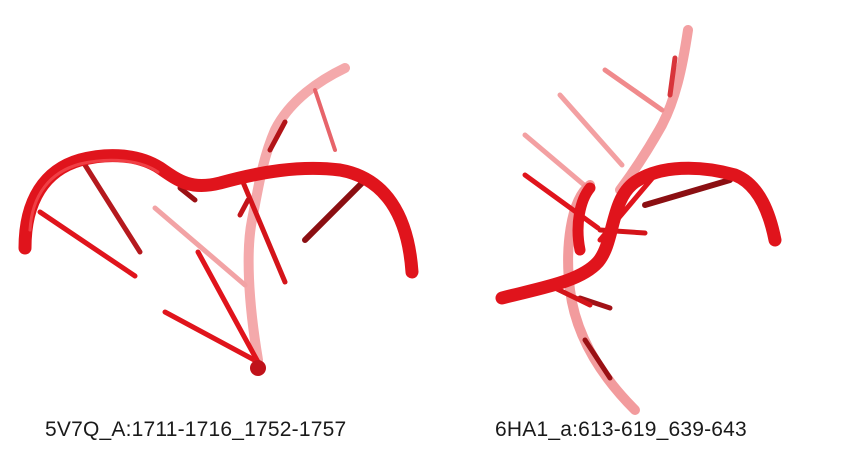 This screenshot has height=460, width=860. Describe the element at coordinates (621, 429) in the screenshot. I see `structure-label-2: 6HA1_a:613-619_639-643` at that location.